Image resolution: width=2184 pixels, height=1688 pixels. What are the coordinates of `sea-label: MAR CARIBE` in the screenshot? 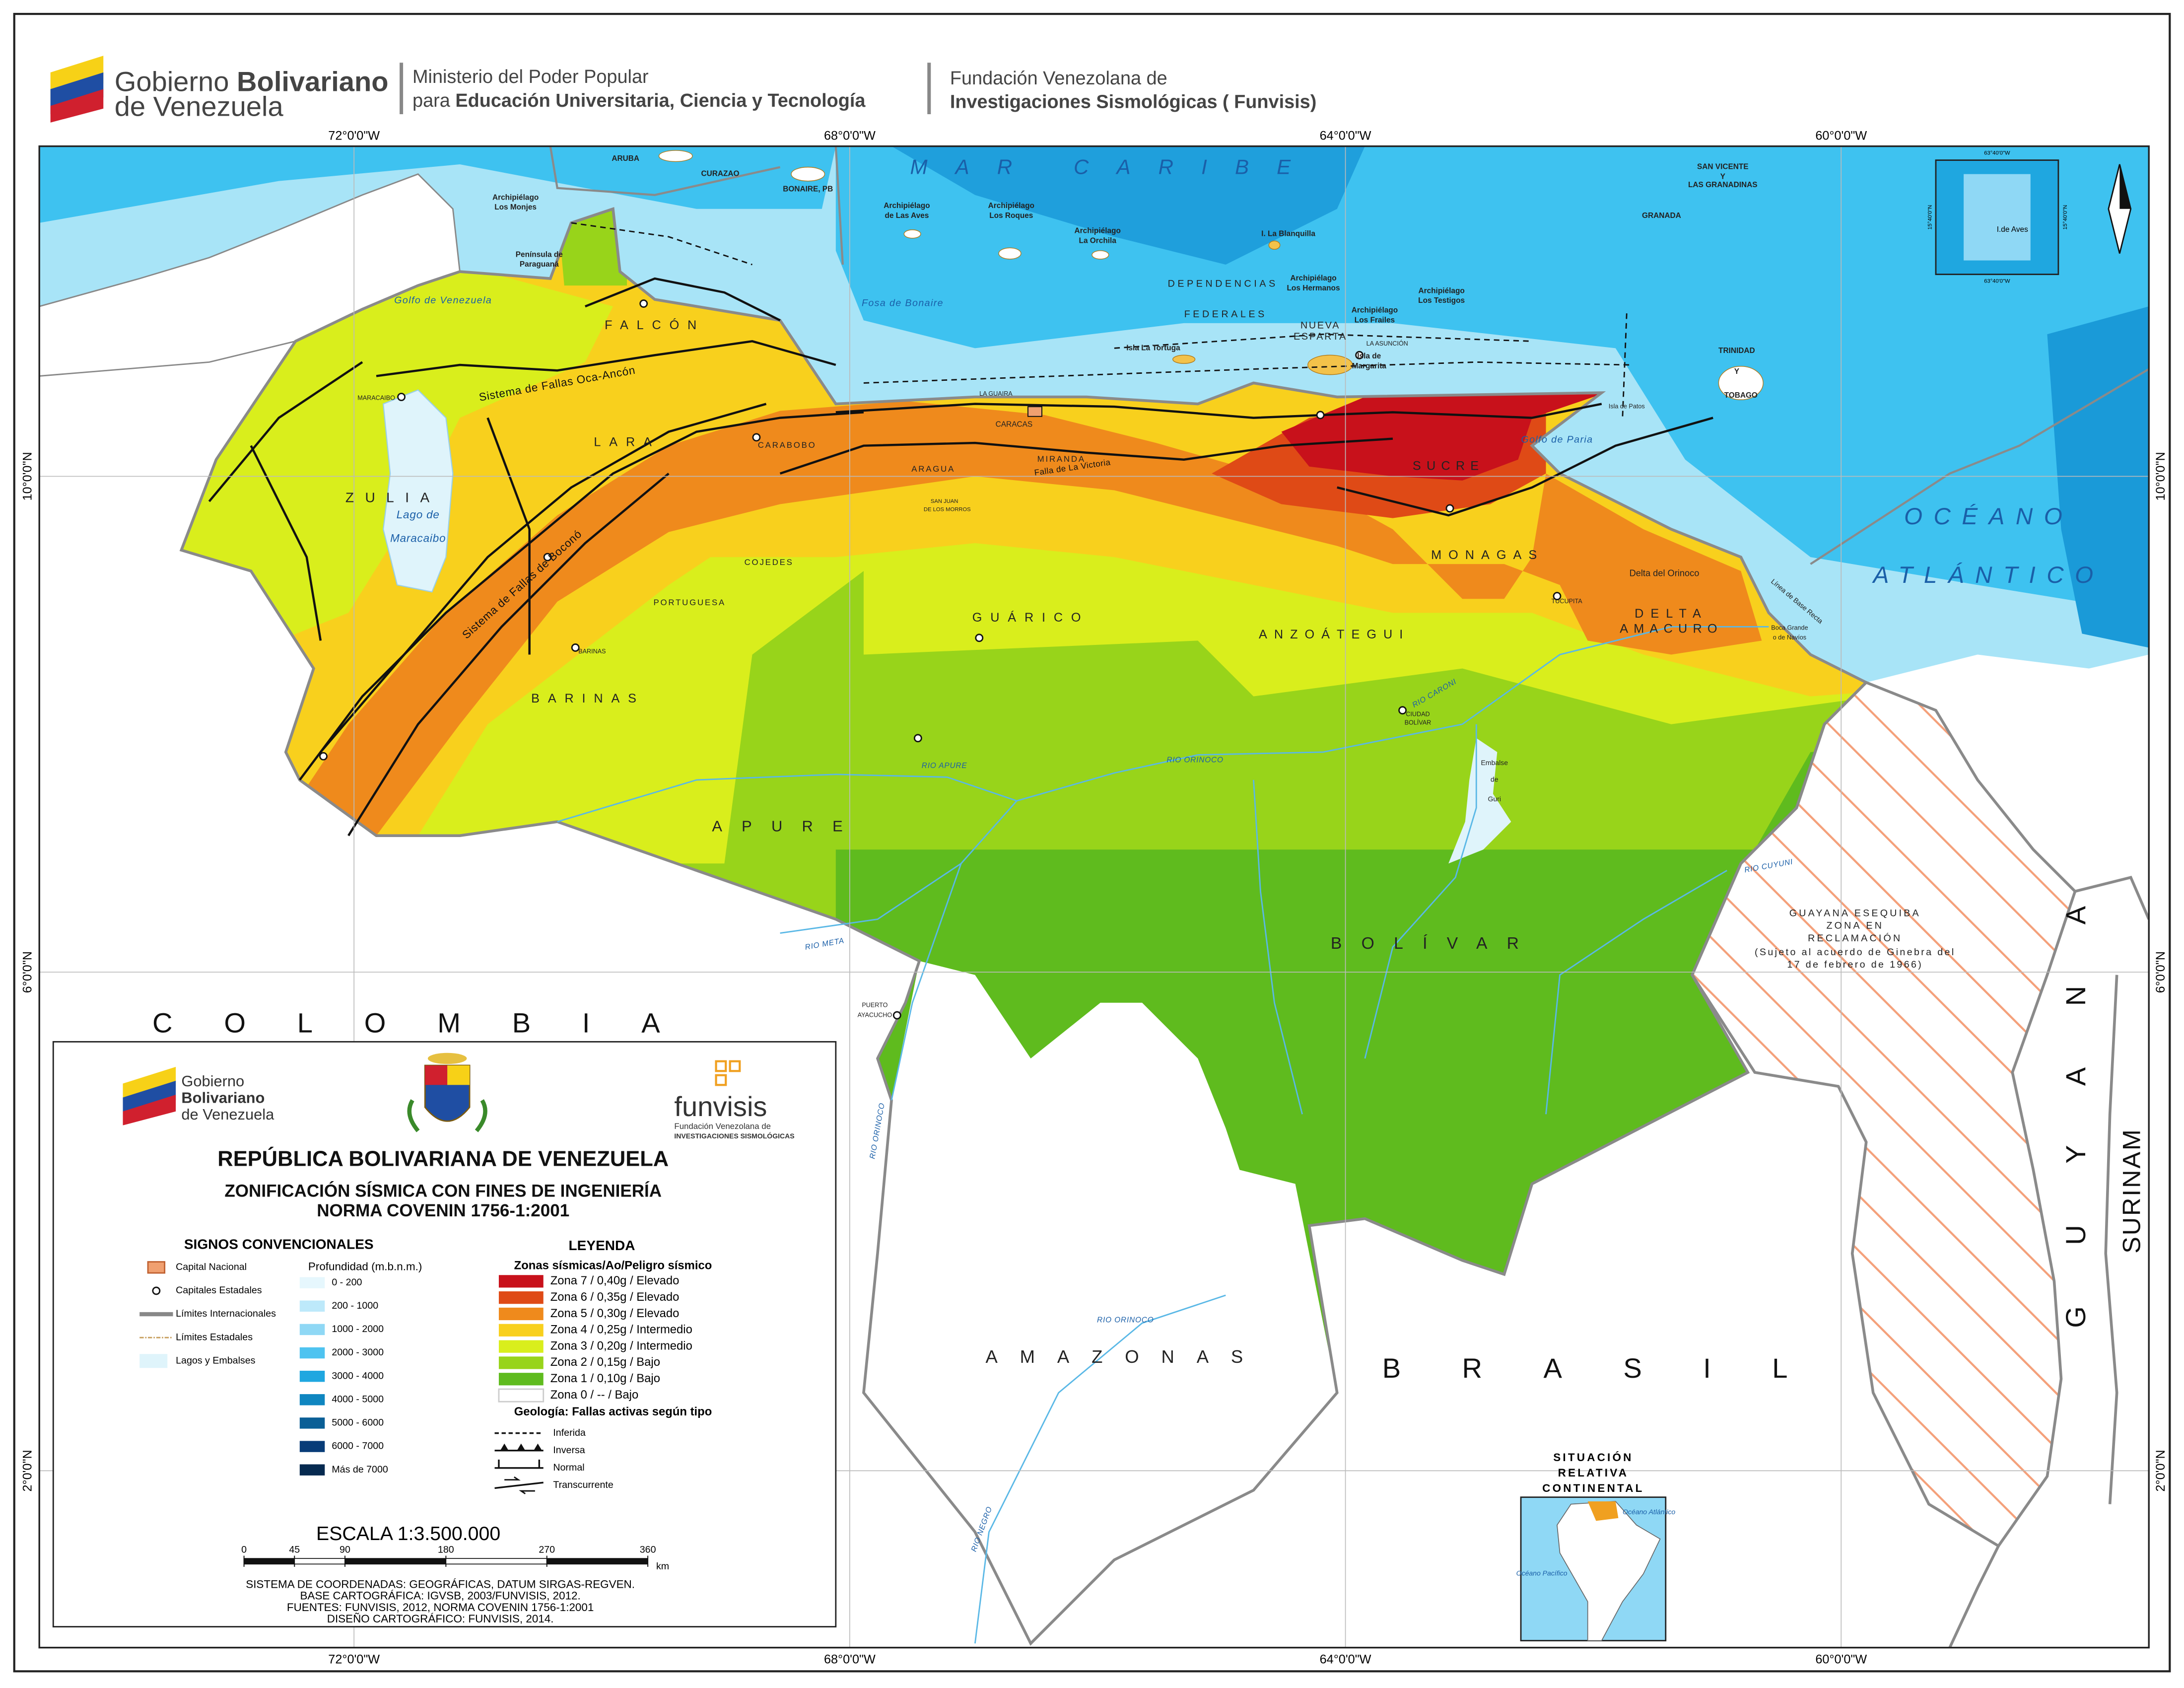 It's located at (1114, 167).